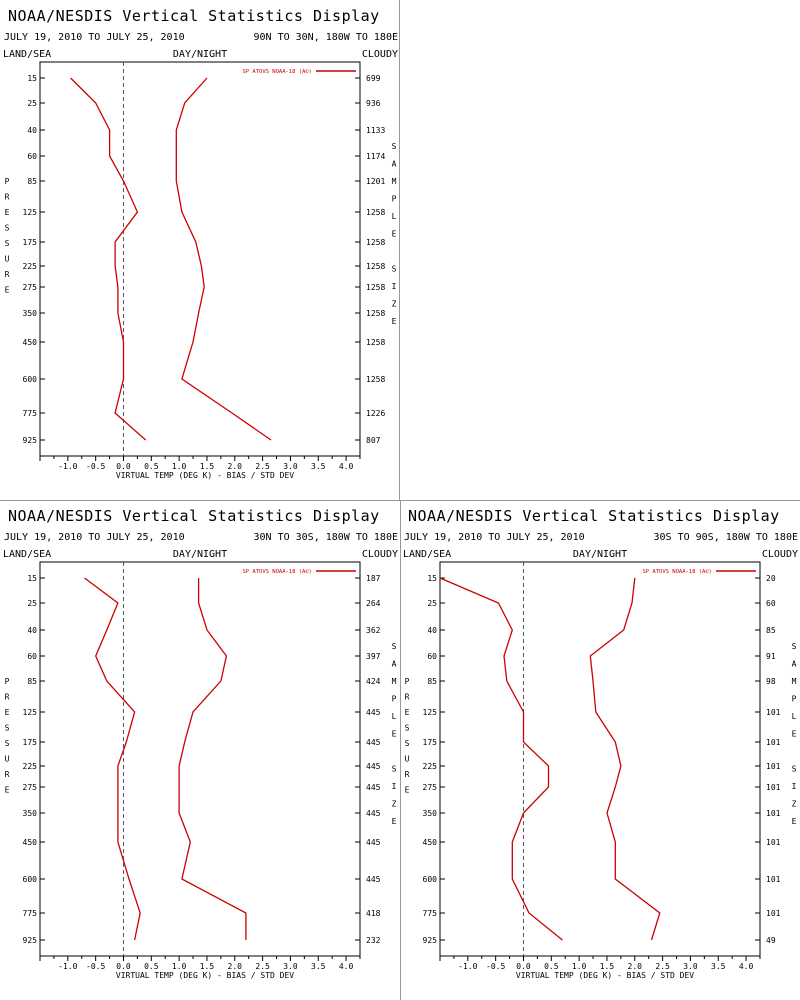 This screenshot has height=1000, width=800. I want to click on divider-top-vertical, so click(399, 250).